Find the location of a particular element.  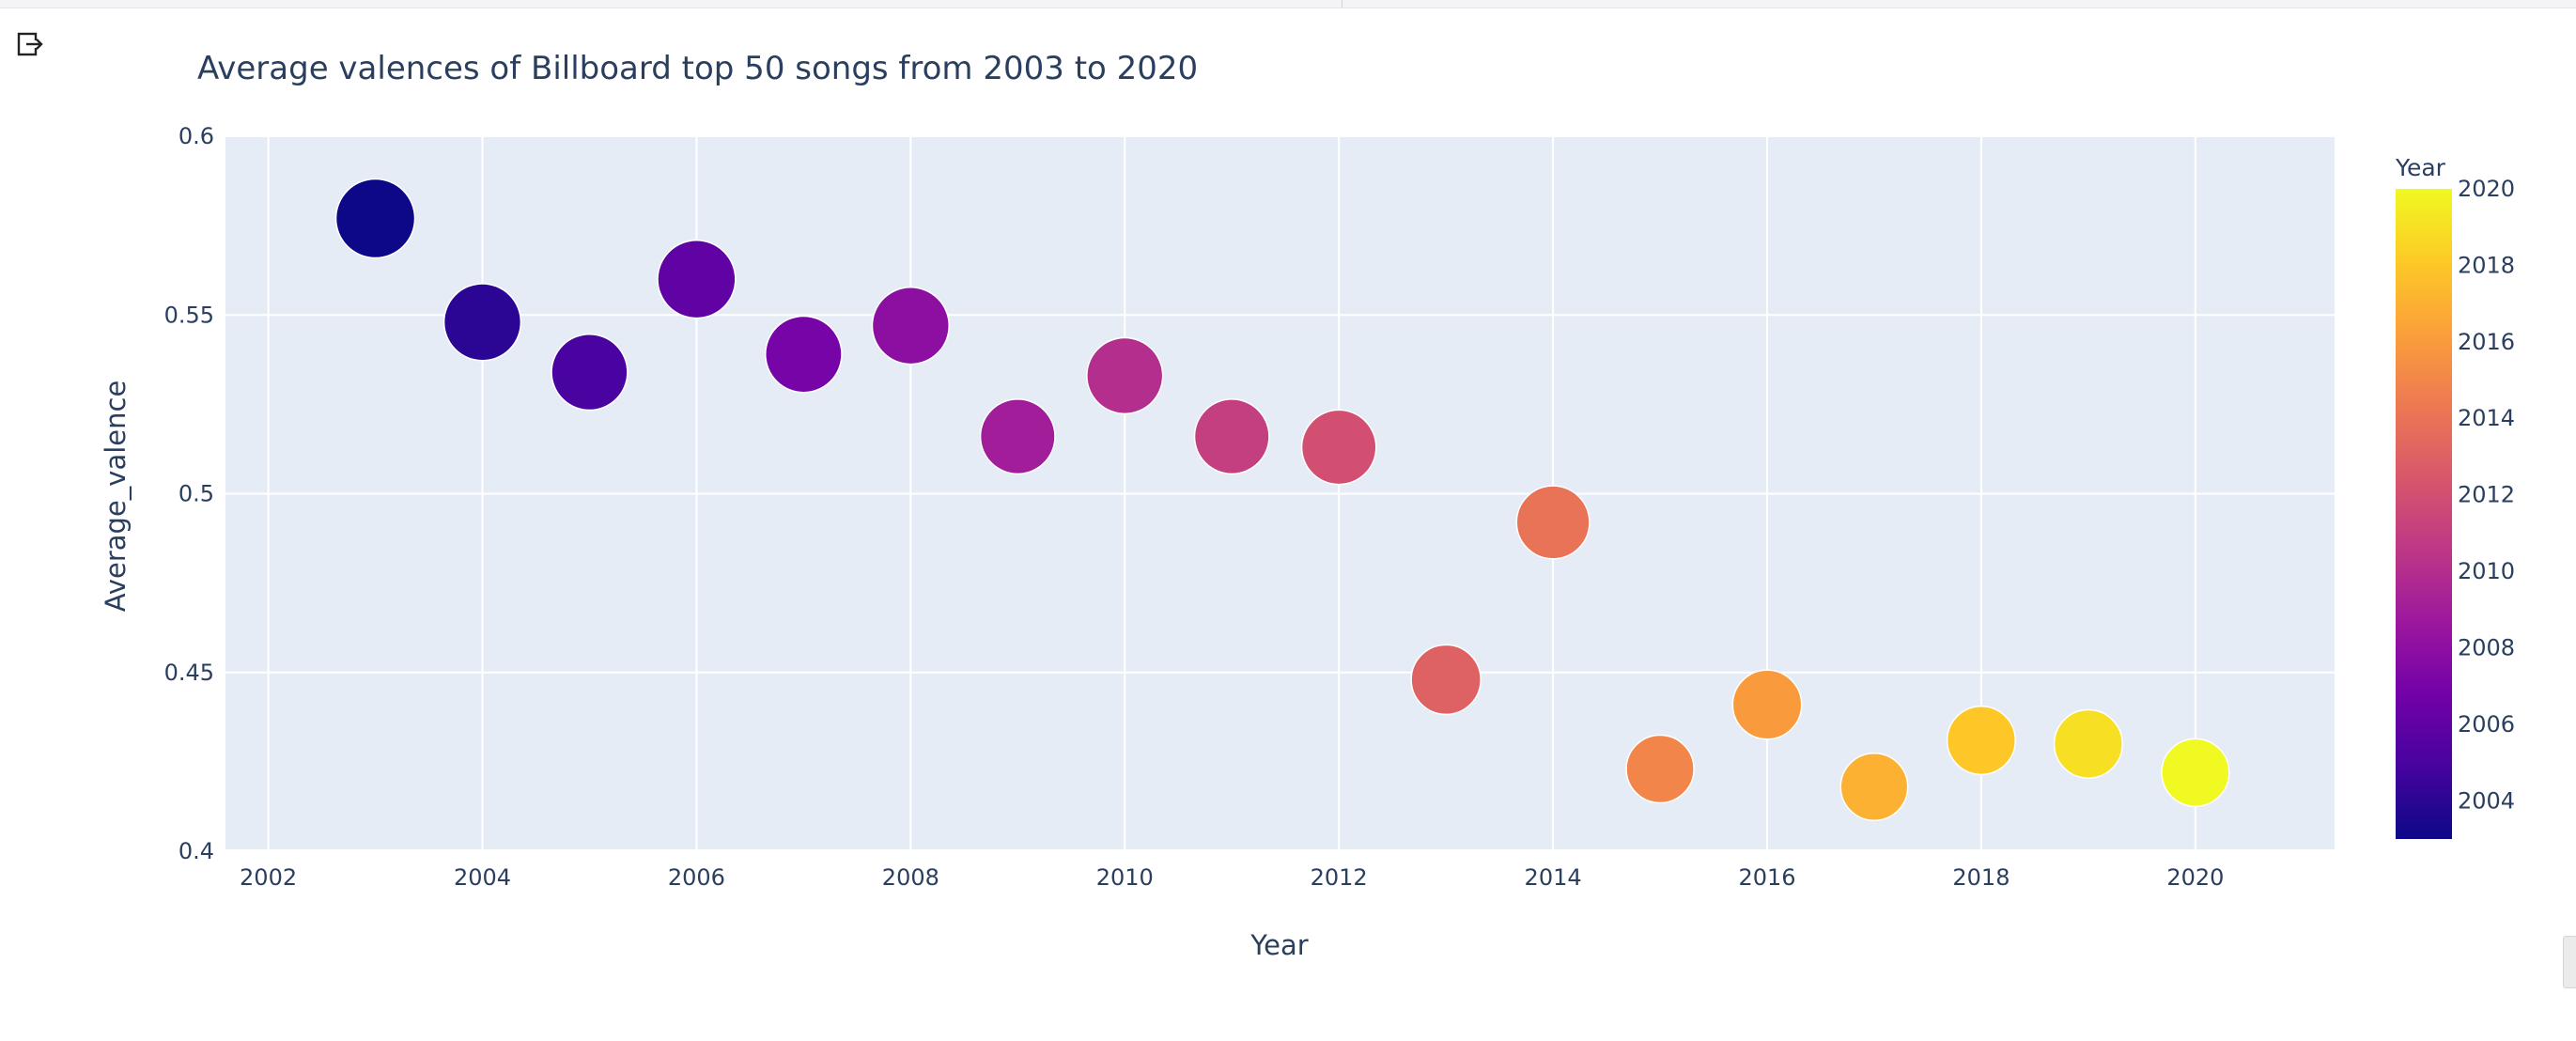

colorbar-gradient is located at coordinates (2424, 514).